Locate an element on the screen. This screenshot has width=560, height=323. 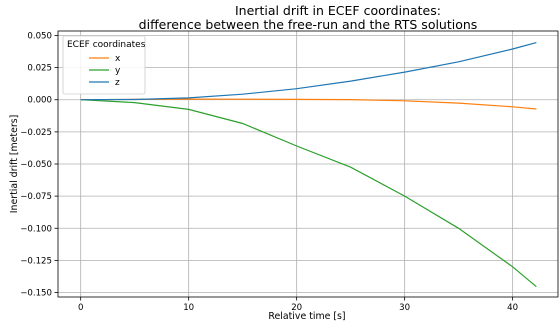
x-axis-label: Relative time [s] is located at coordinates (306, 316).